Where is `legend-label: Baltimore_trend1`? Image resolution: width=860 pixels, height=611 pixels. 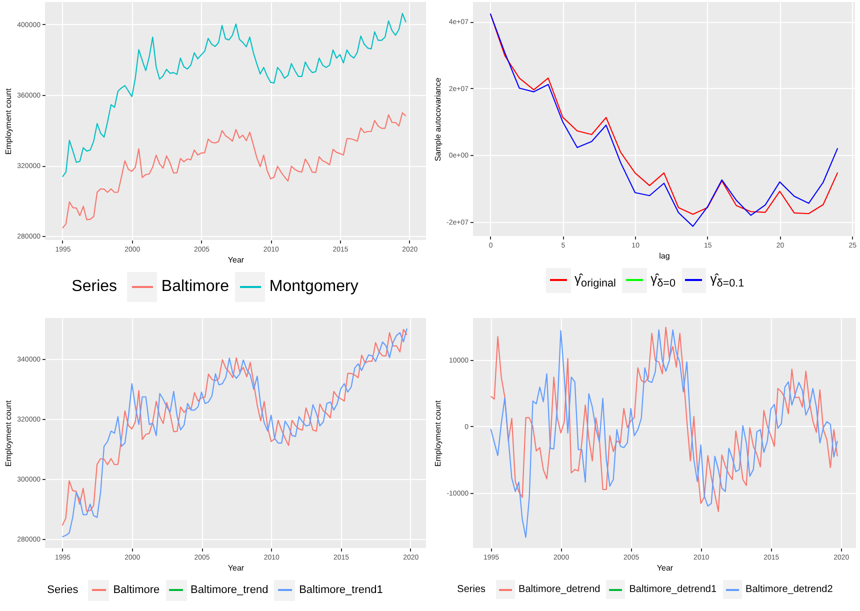 legend-label: Baltimore_trend1 is located at coordinates (341, 590).